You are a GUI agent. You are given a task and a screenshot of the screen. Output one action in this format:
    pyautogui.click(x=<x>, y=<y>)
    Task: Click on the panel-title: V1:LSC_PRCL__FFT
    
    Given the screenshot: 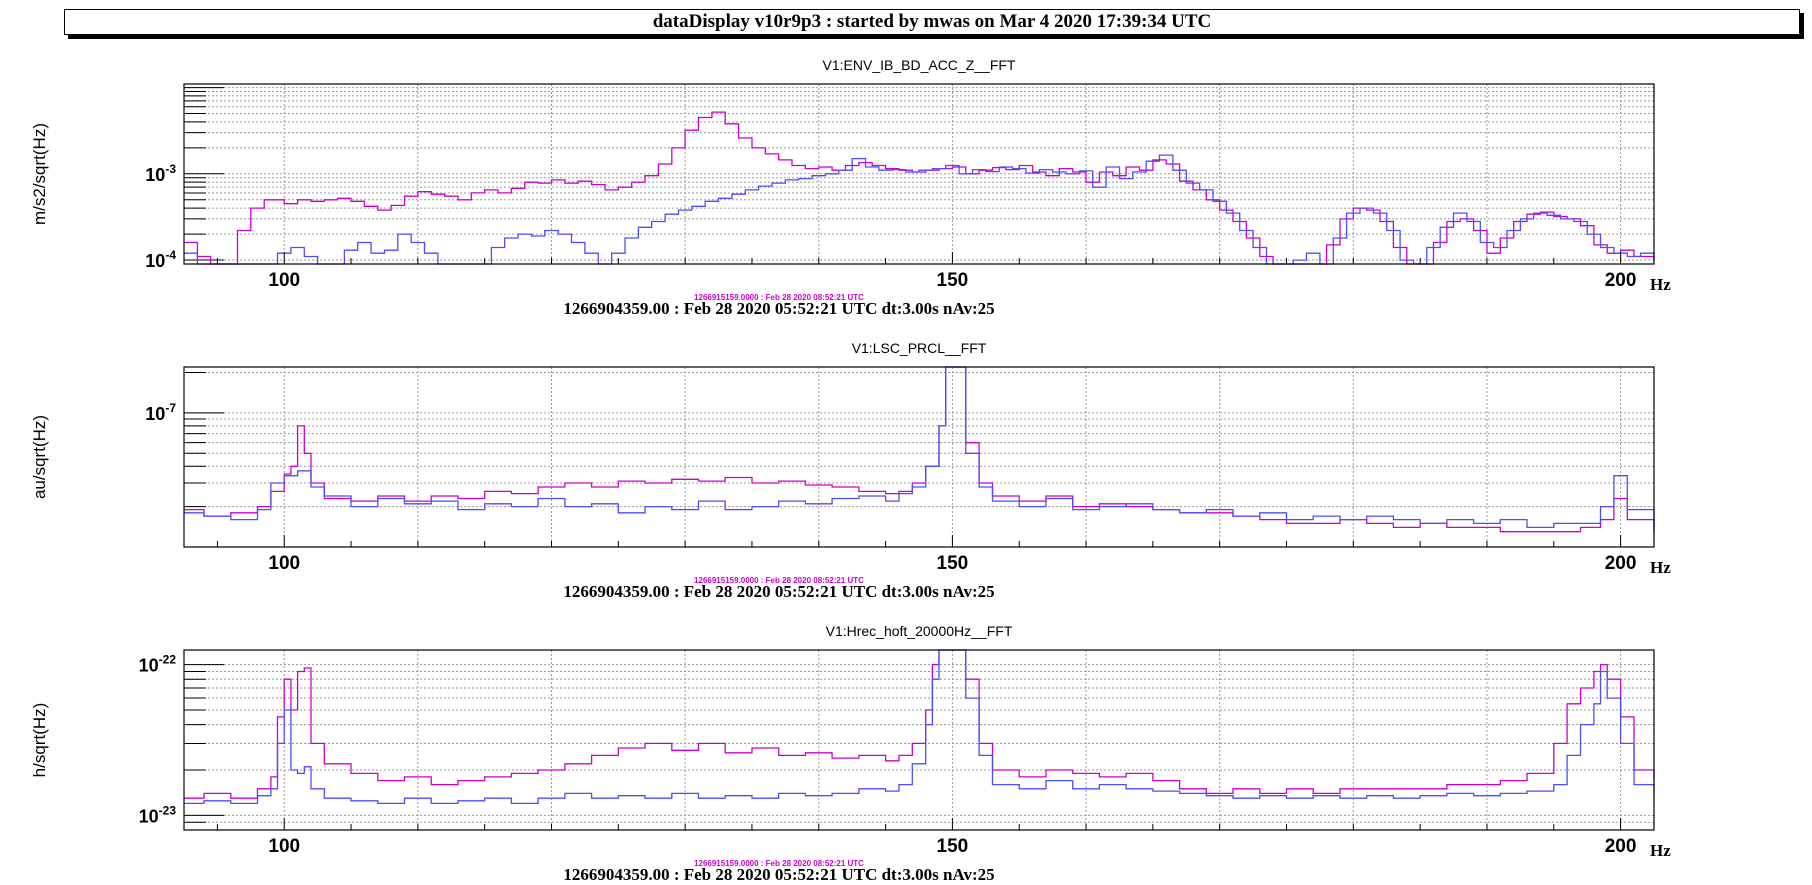 What is the action you would take?
    pyautogui.click(x=919, y=348)
    